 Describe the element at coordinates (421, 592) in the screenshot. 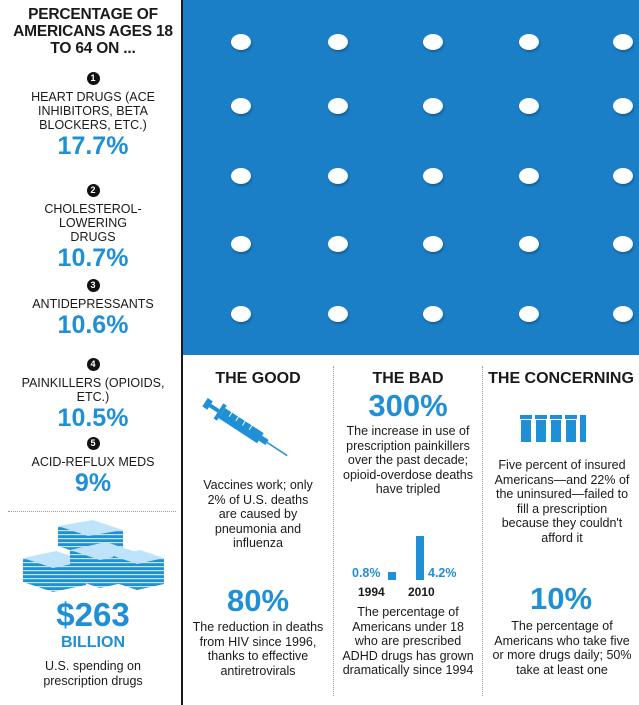

I see `tick-label-2010: 2010` at that location.